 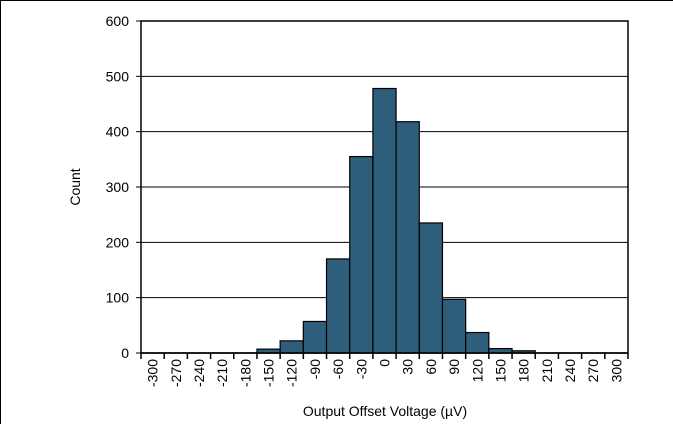 What do you see at coordinates (118, 132) in the screenshot?
I see `y-tick-label: 400` at bounding box center [118, 132].